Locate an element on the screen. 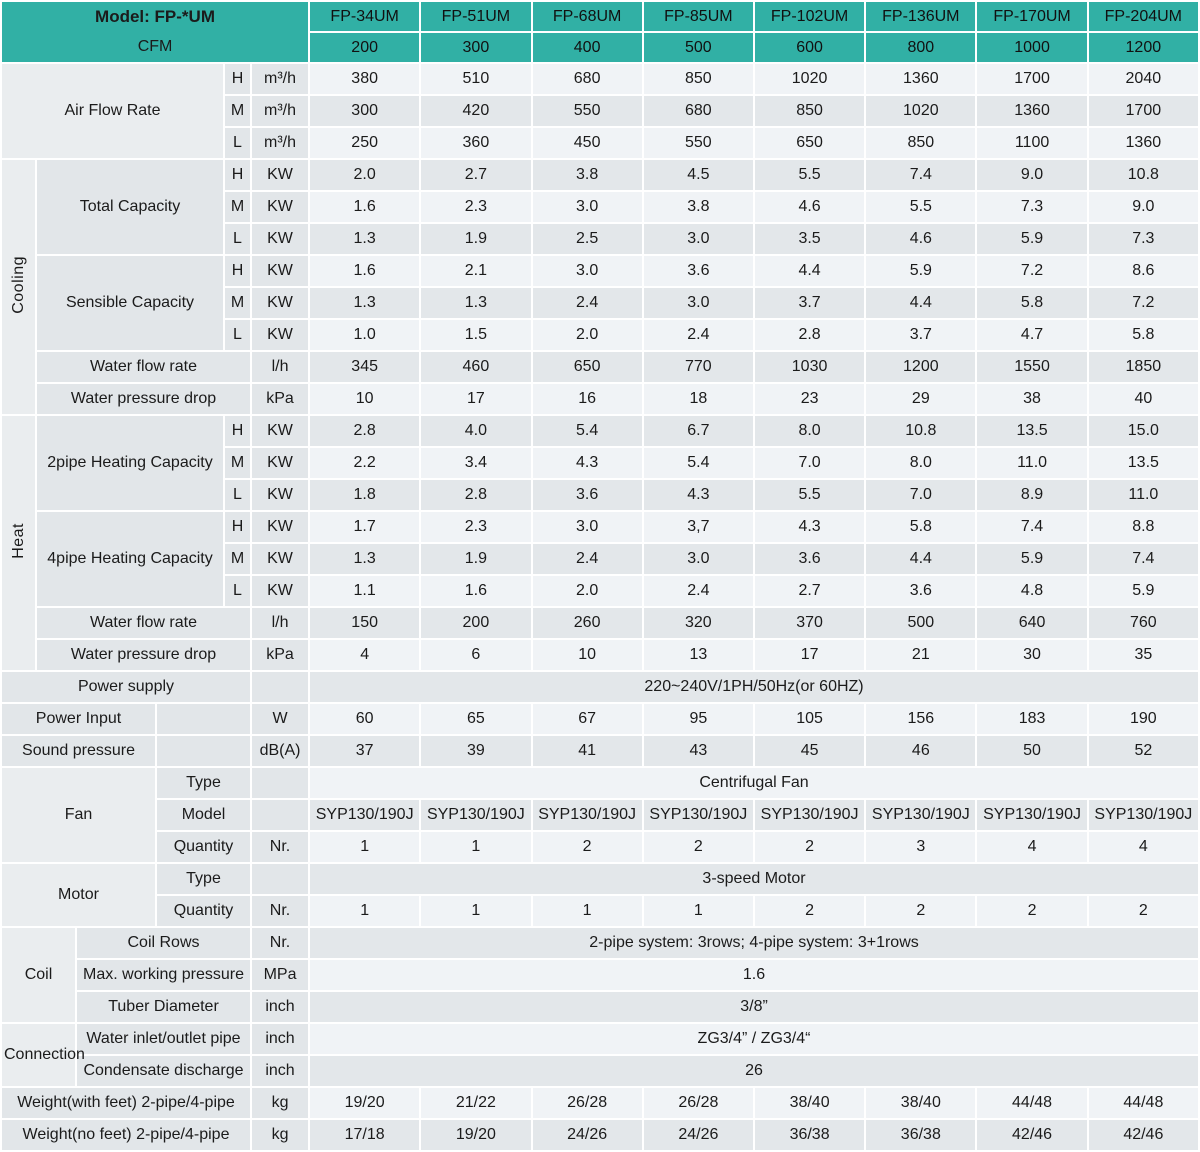 The width and height of the screenshot is (1200, 1152). value-cell: 13.5 is located at coordinates (1143, 463).